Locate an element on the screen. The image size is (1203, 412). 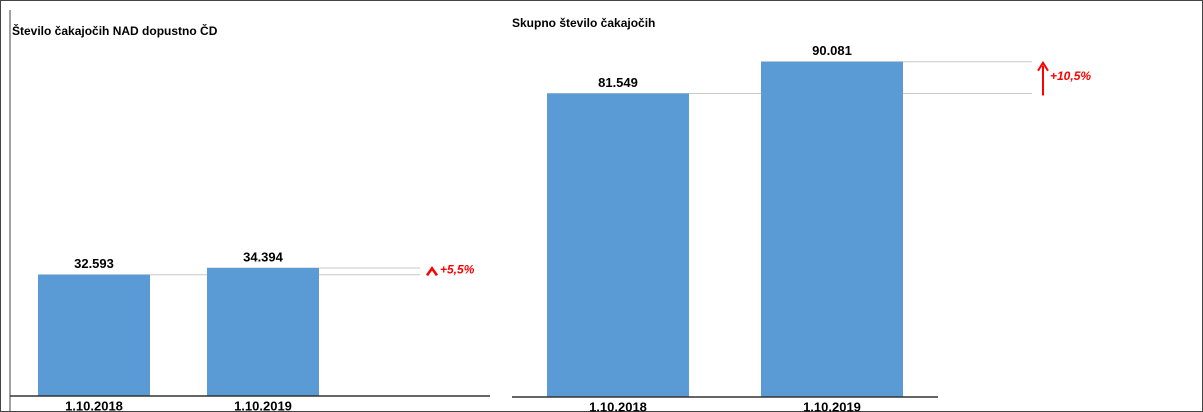
chart-title: Število čakajočih NAD dopustno ČD is located at coordinates (115, 30).